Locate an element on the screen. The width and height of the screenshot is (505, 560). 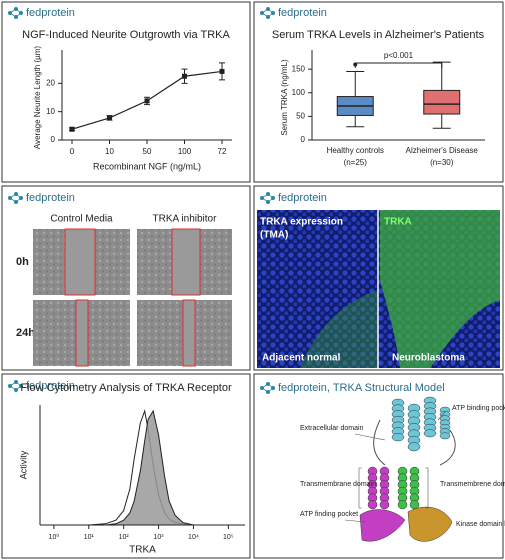
structure-label: ATP binding pocket is located at coordinates (478, 408).